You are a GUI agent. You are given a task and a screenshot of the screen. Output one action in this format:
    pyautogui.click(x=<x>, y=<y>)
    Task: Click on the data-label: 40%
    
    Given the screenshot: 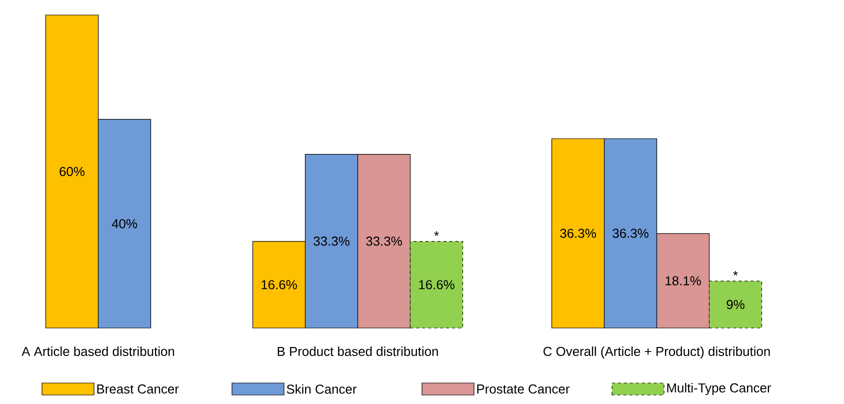 What is the action you would take?
    pyautogui.click(x=125, y=223)
    